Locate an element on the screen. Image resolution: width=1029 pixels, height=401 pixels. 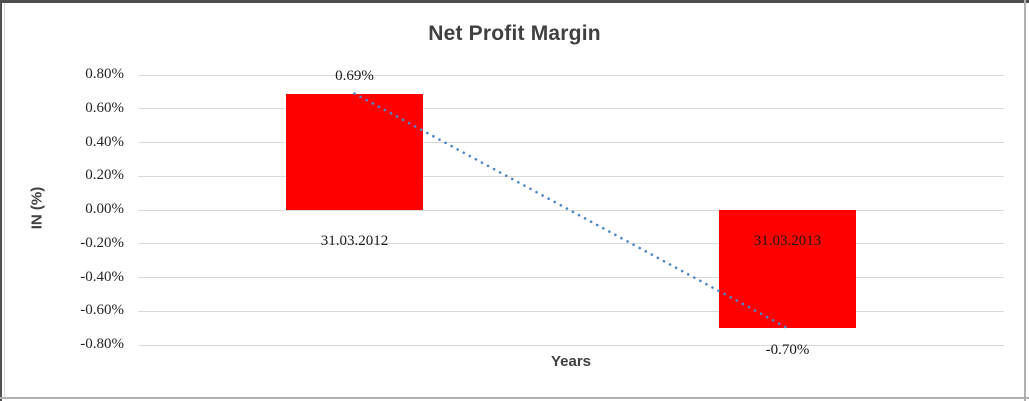
bar-31.03.2012 is located at coordinates (354, 151).